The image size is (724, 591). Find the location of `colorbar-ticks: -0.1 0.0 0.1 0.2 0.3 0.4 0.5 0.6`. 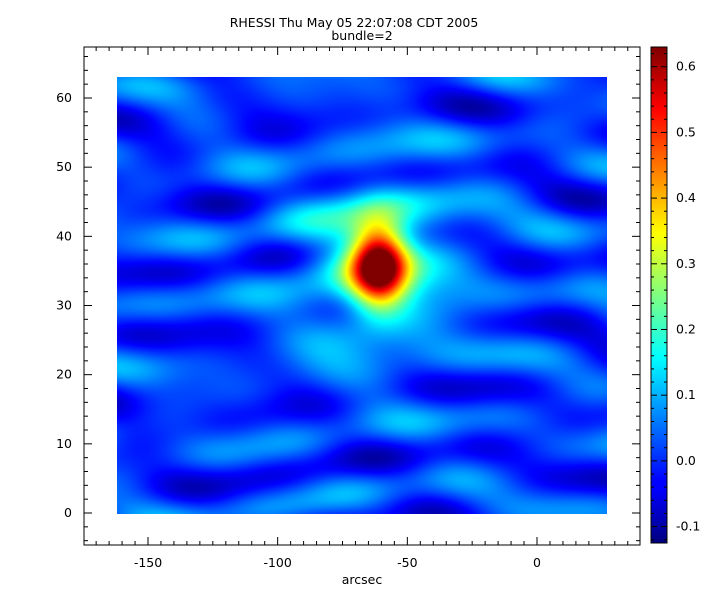

colorbar-ticks: -0.1 0.0 0.1 0.2 0.3 0.4 0.5 0.6 is located at coordinates (675, 297).